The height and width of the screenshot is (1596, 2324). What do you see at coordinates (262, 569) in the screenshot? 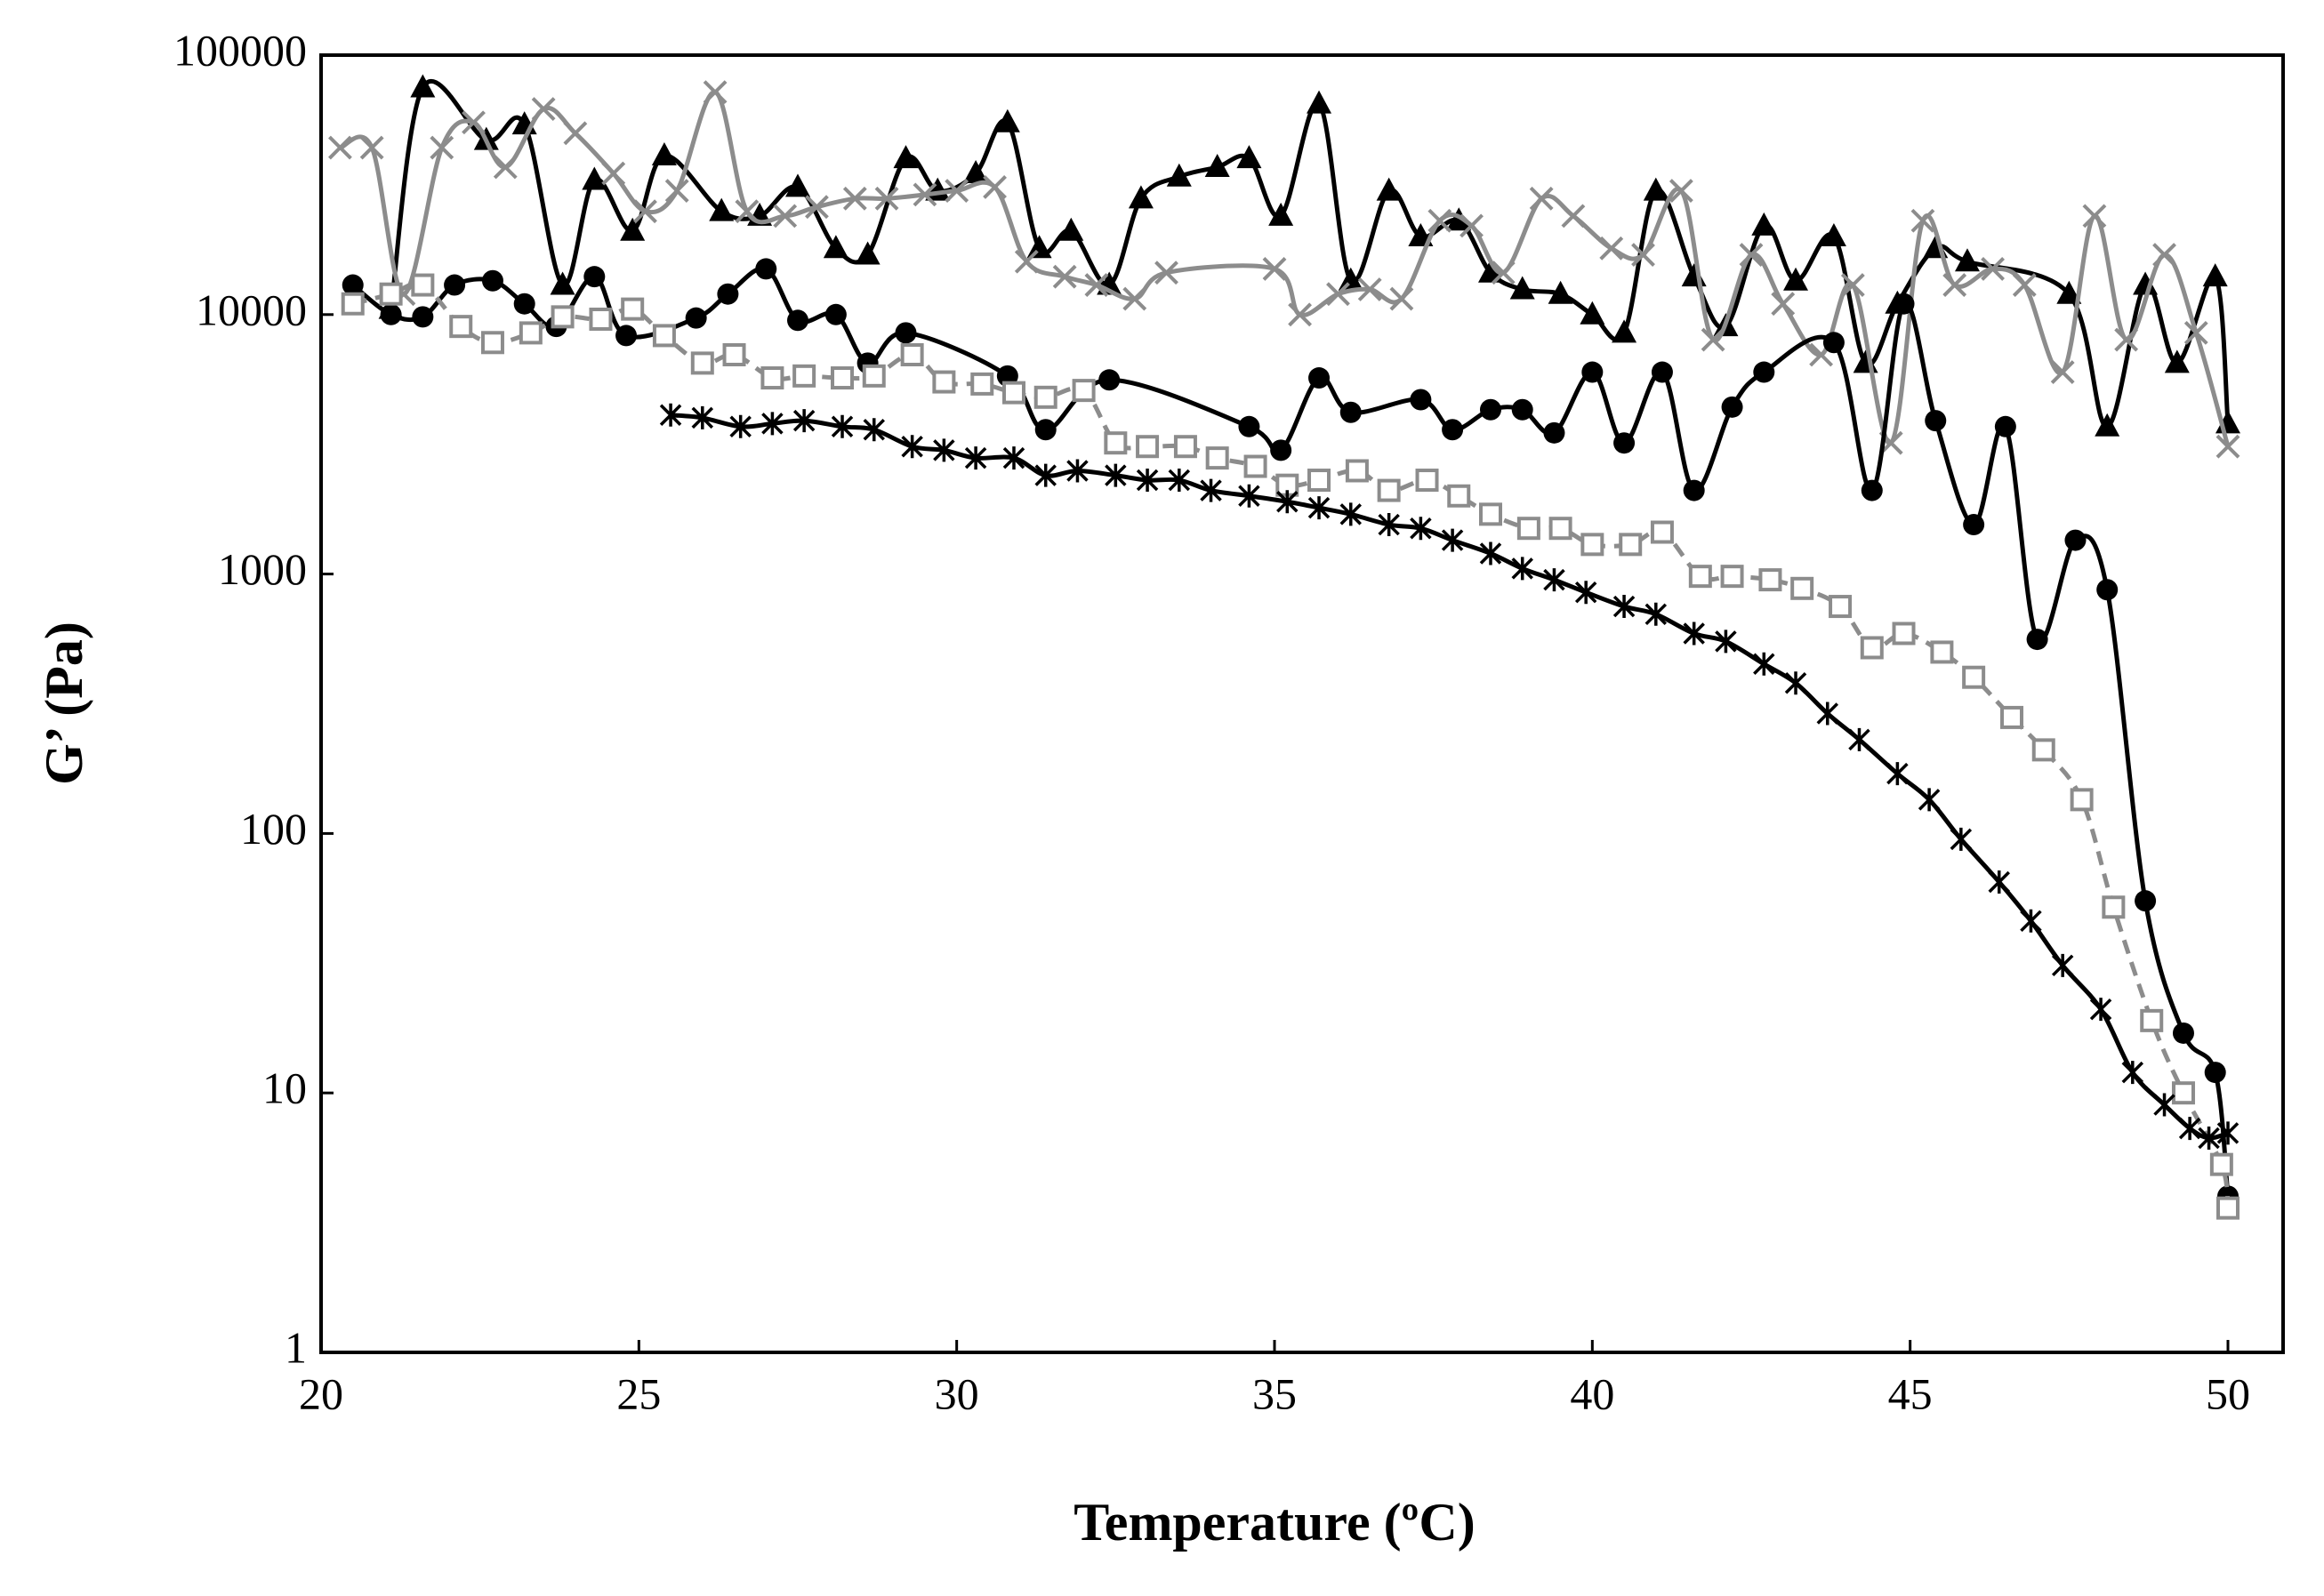
I see `y-tick-label: 1000` at bounding box center [262, 569].